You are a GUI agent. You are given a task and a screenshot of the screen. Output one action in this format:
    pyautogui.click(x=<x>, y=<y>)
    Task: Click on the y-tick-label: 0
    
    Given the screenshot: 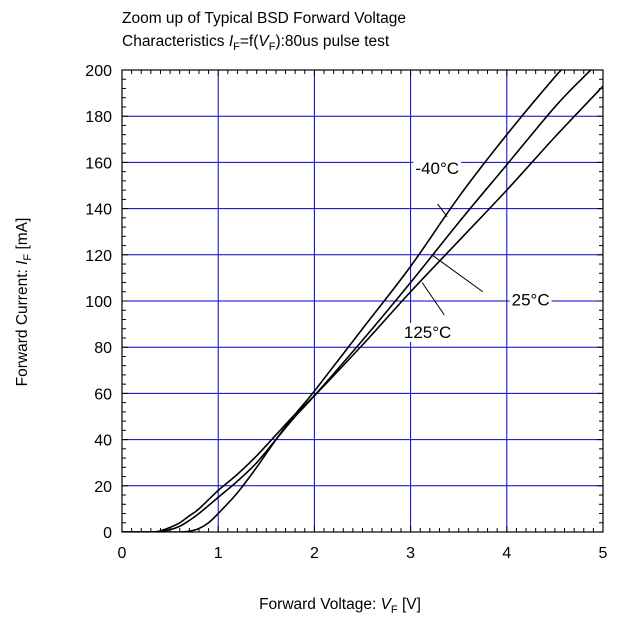 What is the action you would take?
    pyautogui.click(x=107, y=533)
    